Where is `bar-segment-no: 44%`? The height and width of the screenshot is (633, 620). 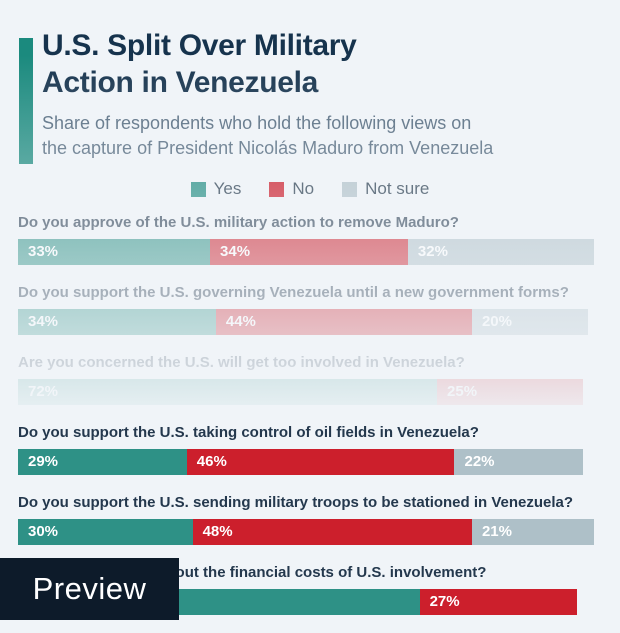
bar-segment-no: 44% is located at coordinates (343, 322).